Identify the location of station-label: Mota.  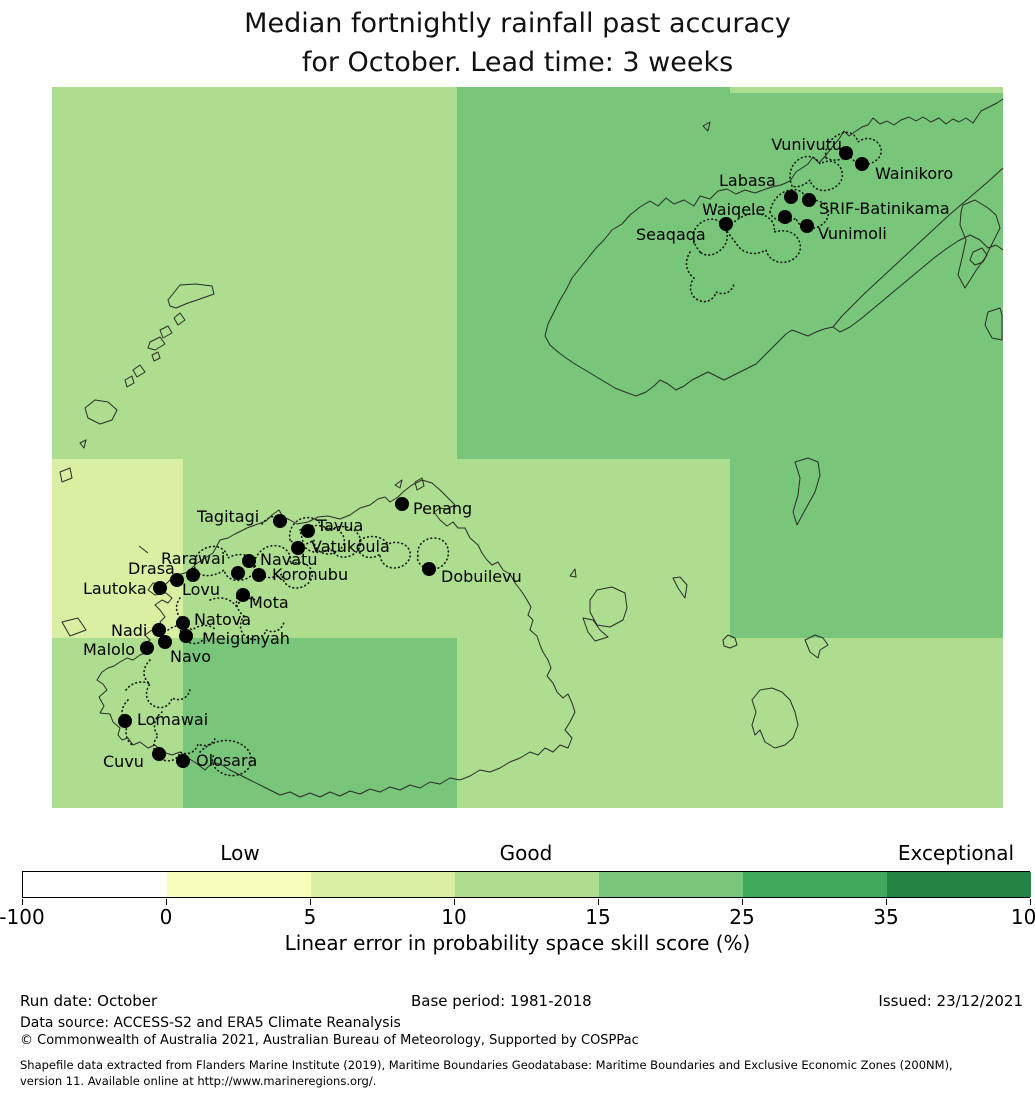
(269, 602).